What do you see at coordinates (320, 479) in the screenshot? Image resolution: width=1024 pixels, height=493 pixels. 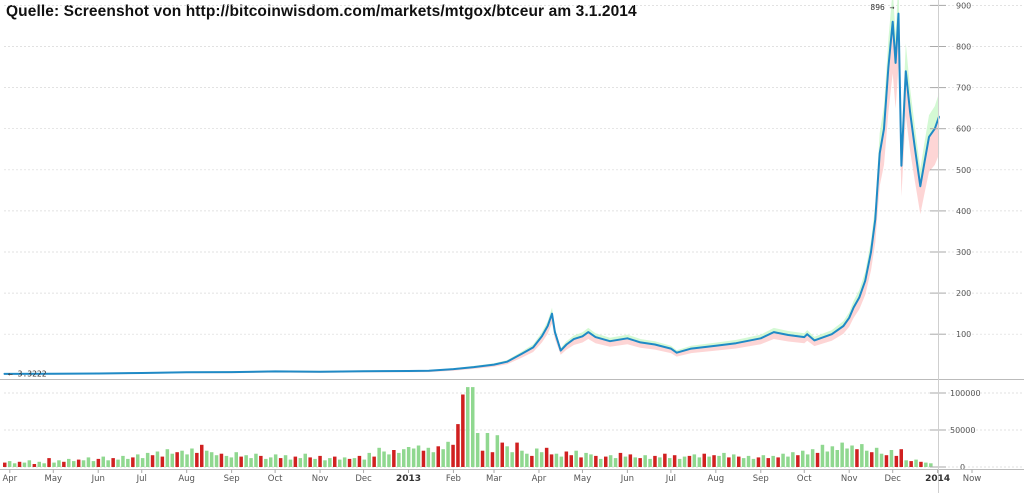 I see `time-tick-label: Nov` at bounding box center [320, 479].